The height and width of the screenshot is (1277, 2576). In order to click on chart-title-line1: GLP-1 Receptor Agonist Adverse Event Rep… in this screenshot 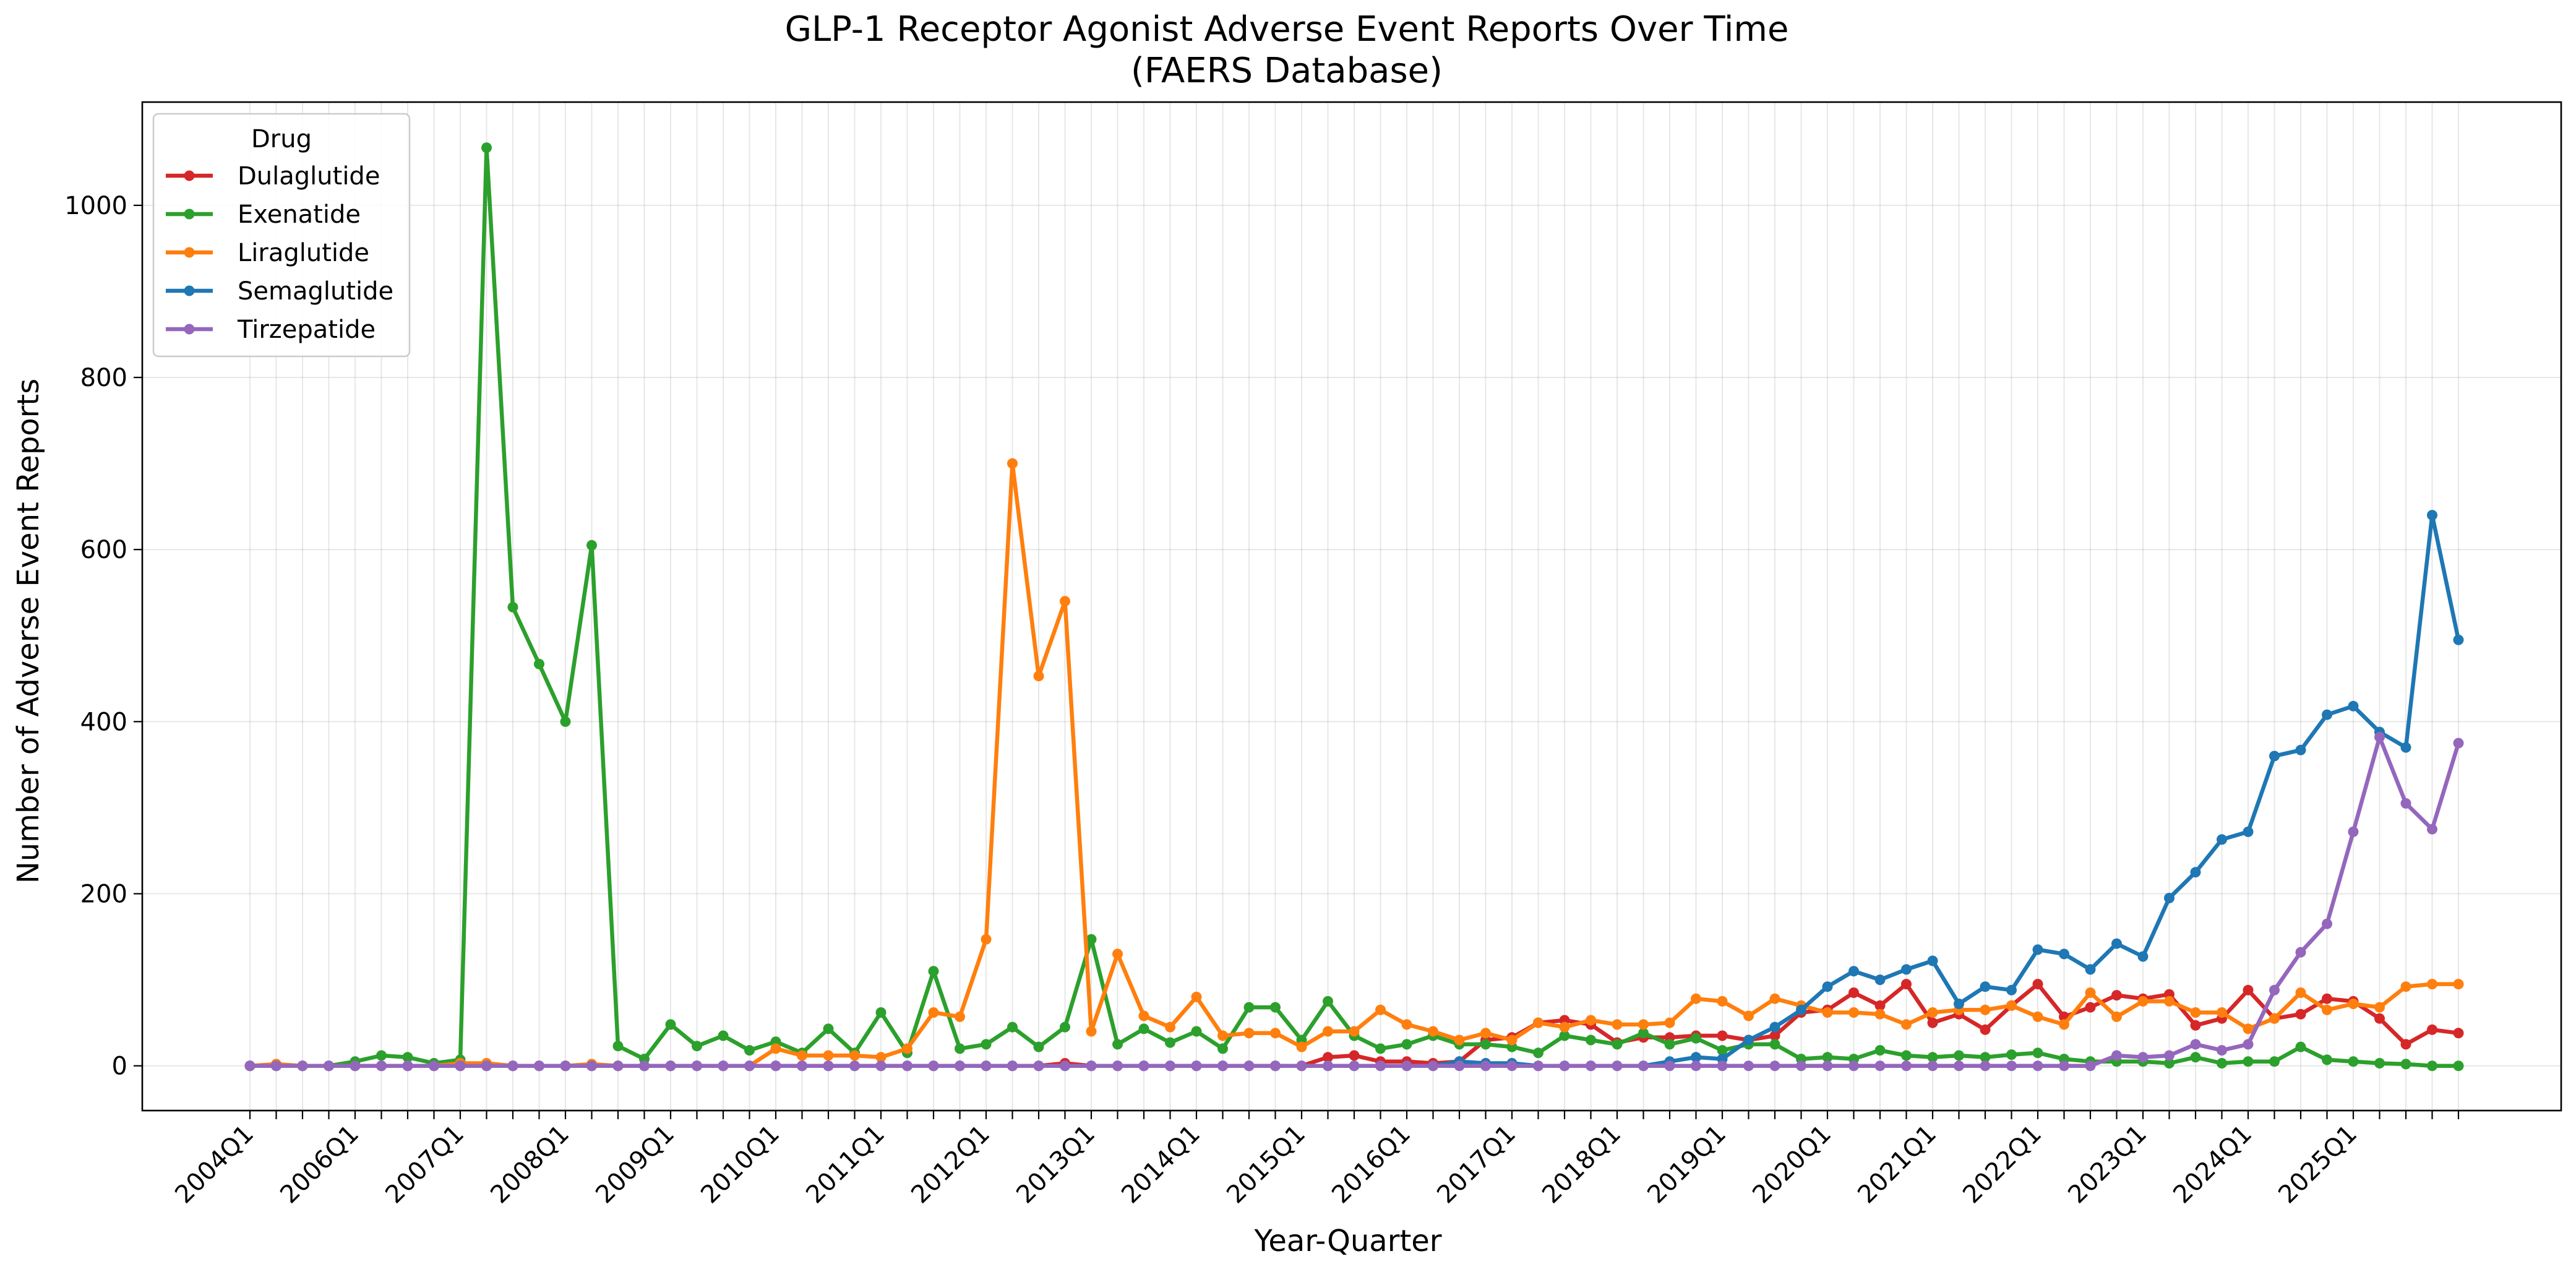, I will do `click(1287, 29)`.